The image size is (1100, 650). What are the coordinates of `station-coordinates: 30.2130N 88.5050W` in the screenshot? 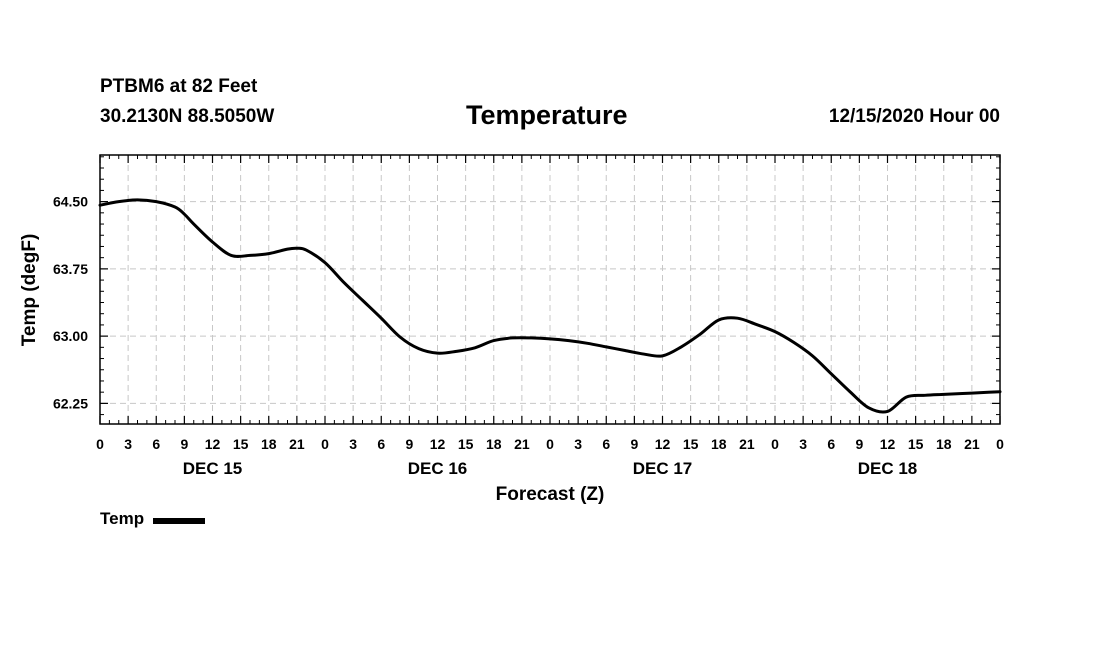 It's located at (187, 116).